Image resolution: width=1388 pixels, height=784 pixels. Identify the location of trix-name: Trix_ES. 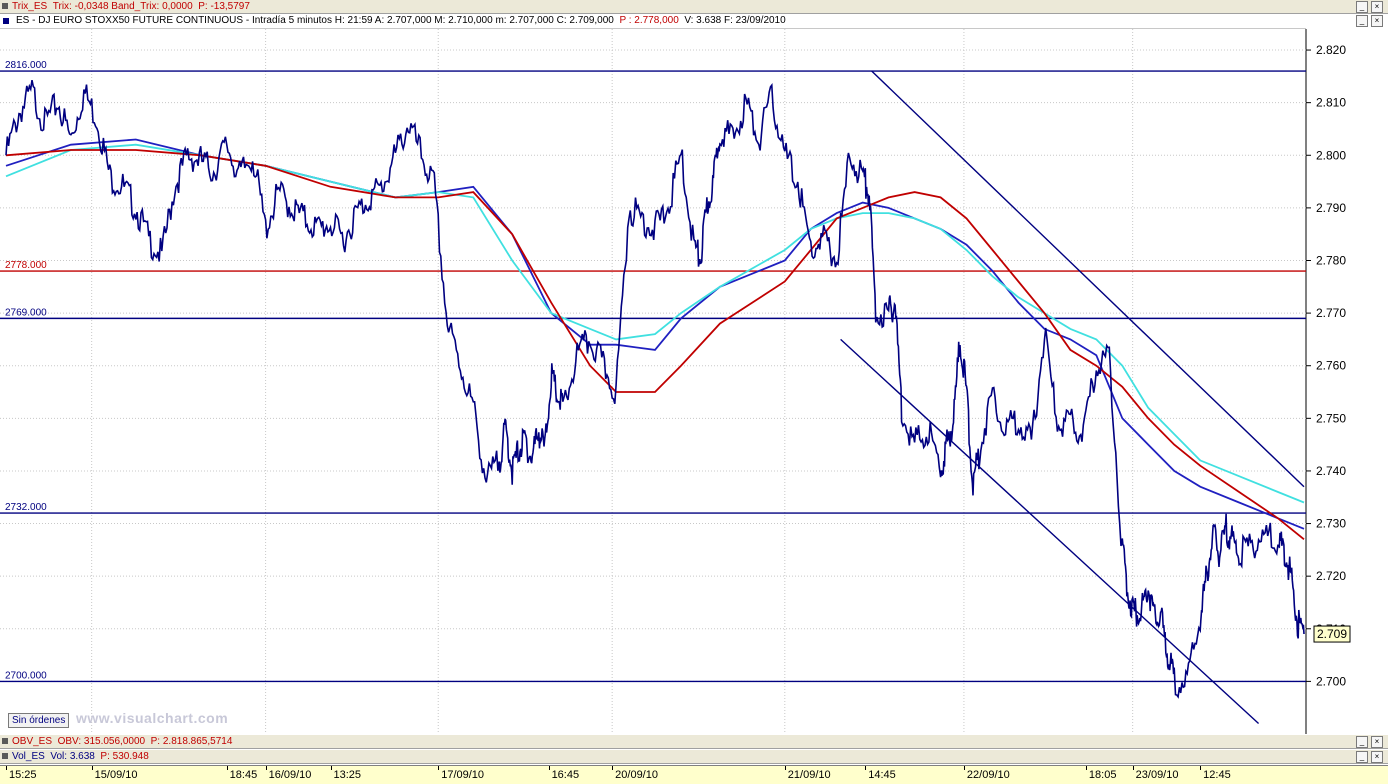
(30, 6).